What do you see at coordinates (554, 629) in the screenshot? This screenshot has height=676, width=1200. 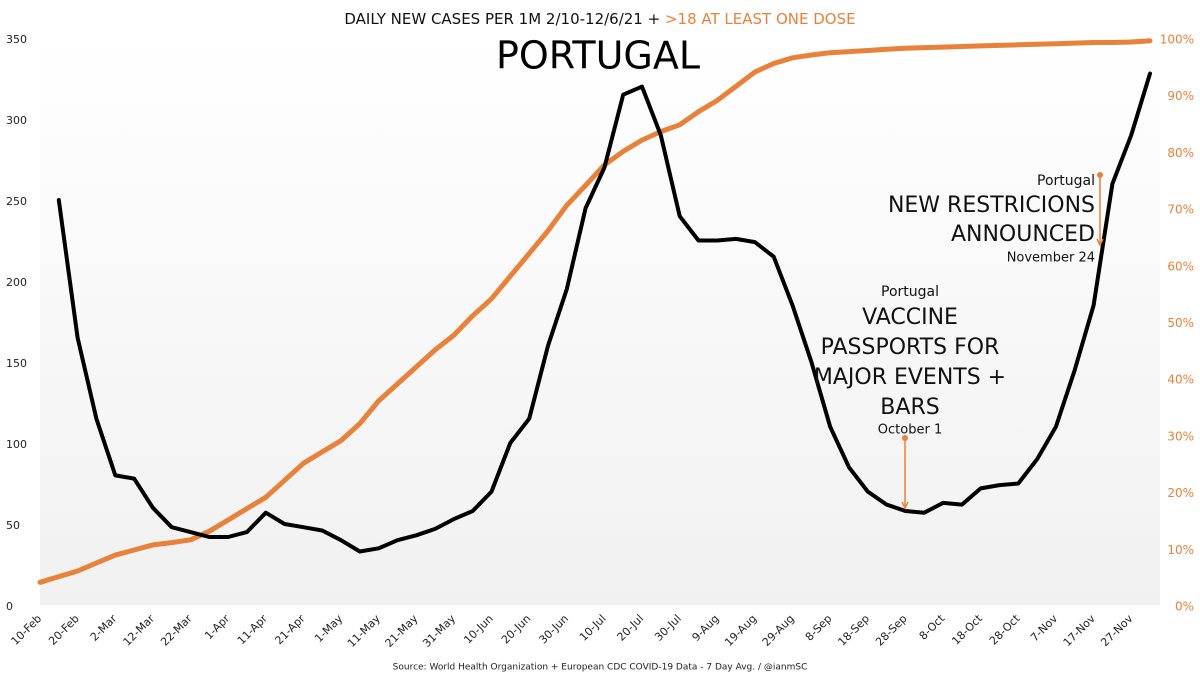 I see `x-tick-label: 30-Jun` at bounding box center [554, 629].